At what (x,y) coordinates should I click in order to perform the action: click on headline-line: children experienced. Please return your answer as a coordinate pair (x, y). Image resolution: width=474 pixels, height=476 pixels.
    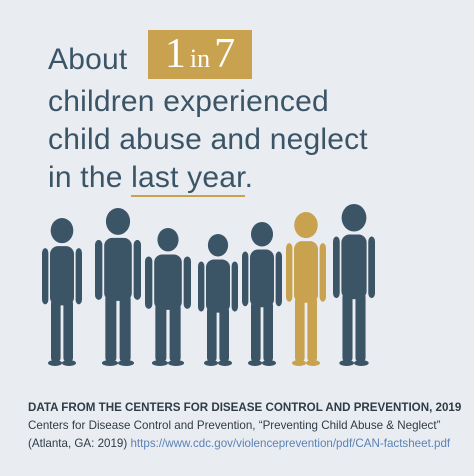
    Looking at the image, I should click on (188, 101).